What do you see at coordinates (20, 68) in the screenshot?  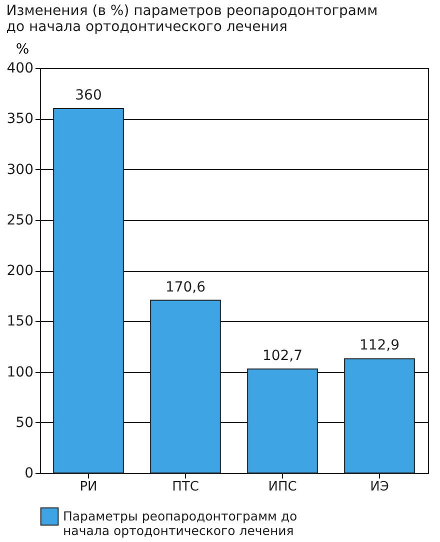 I see `y-tick-label: 400` at bounding box center [20, 68].